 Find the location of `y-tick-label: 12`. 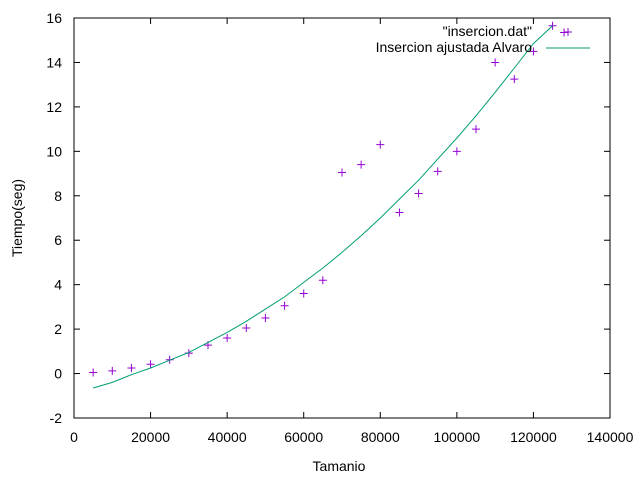

y-tick-label: 12 is located at coordinates (54, 107).